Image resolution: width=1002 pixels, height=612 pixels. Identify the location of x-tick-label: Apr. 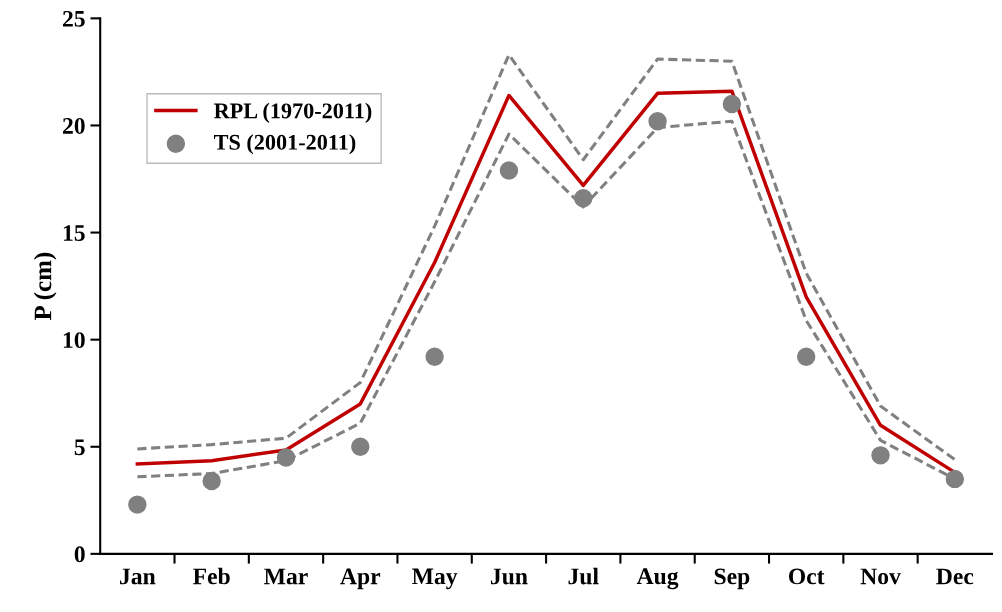
(360, 579).